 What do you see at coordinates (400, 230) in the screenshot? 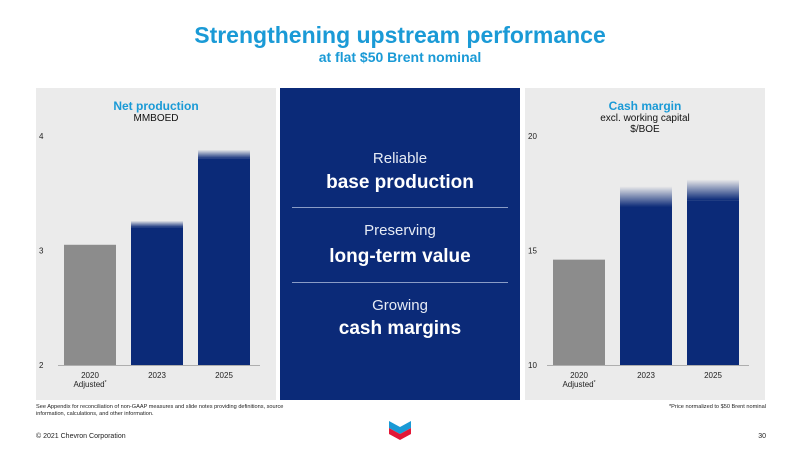
I see `preserving-text: Preserving` at bounding box center [400, 230].